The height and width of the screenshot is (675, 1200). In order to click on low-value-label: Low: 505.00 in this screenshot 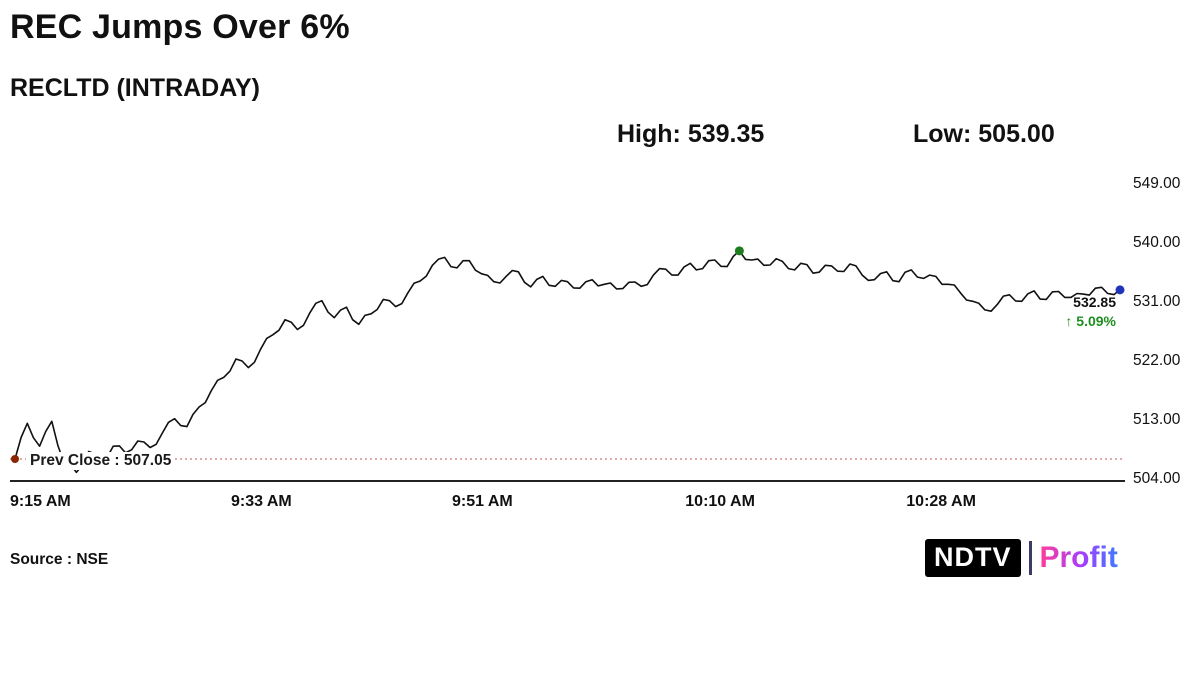, I will do `click(984, 134)`.